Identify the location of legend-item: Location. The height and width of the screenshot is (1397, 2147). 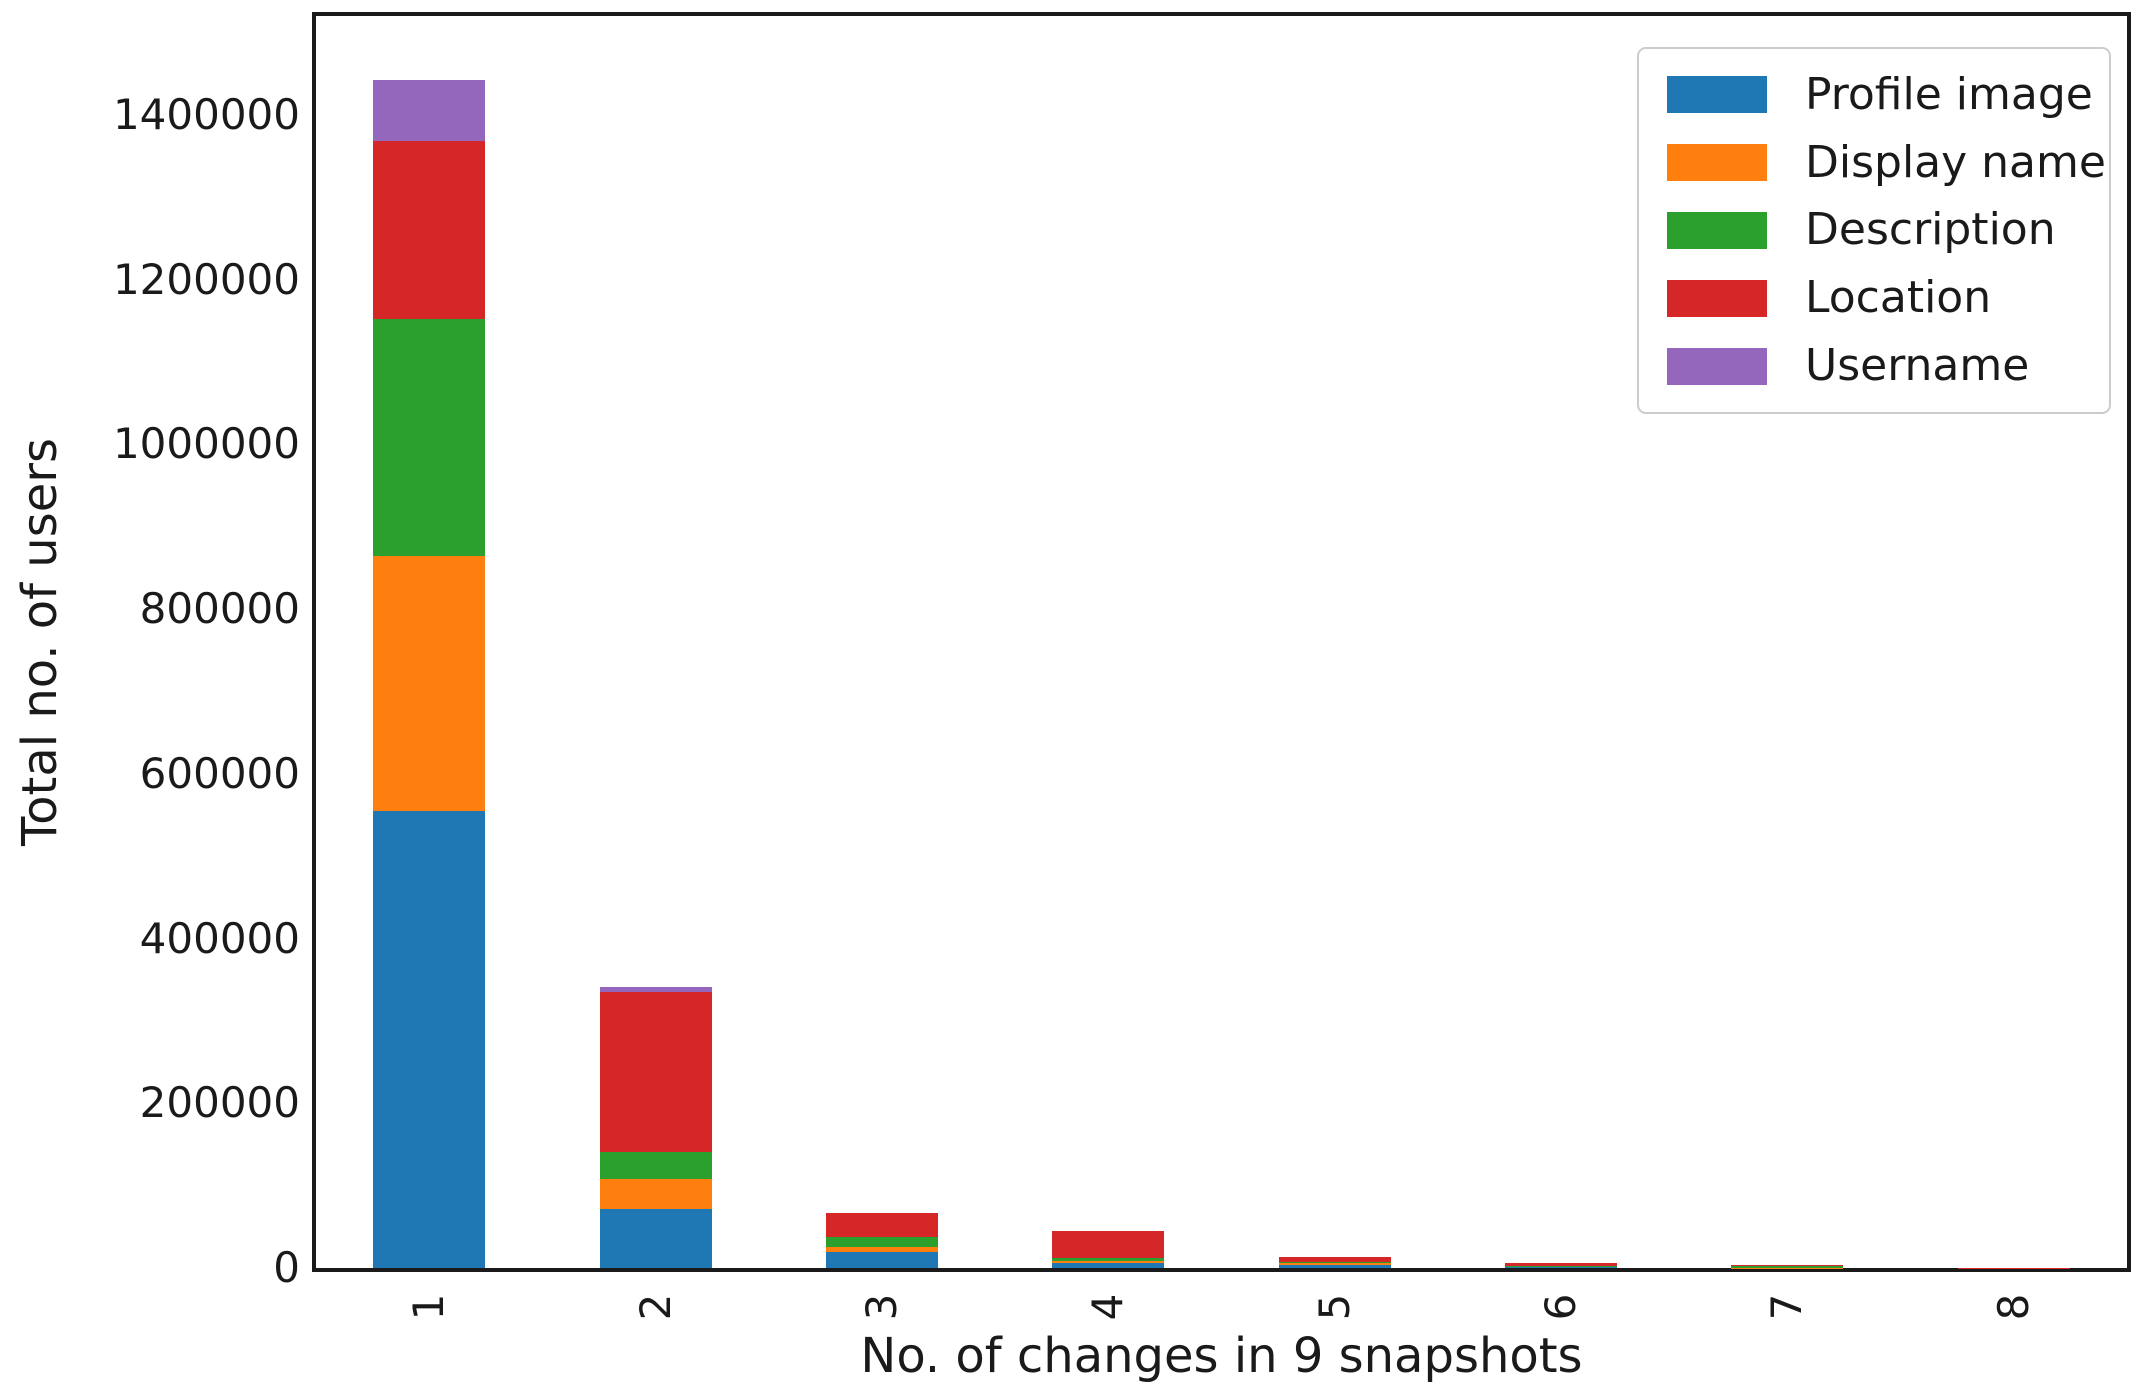
(1874, 298).